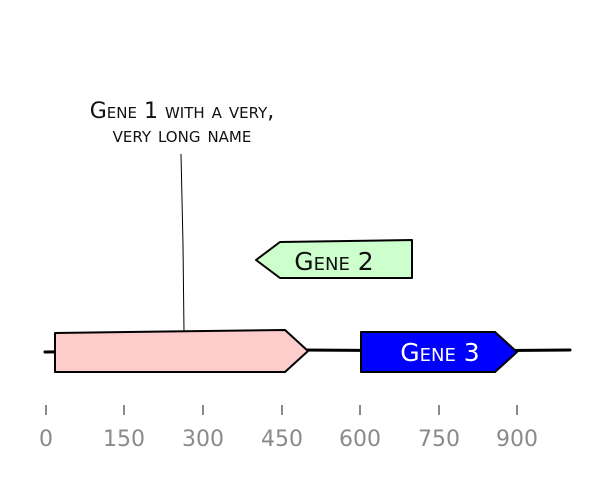 The image size is (600, 480). What do you see at coordinates (181, 351) in the screenshot?
I see `gene-1-arrow` at bounding box center [181, 351].